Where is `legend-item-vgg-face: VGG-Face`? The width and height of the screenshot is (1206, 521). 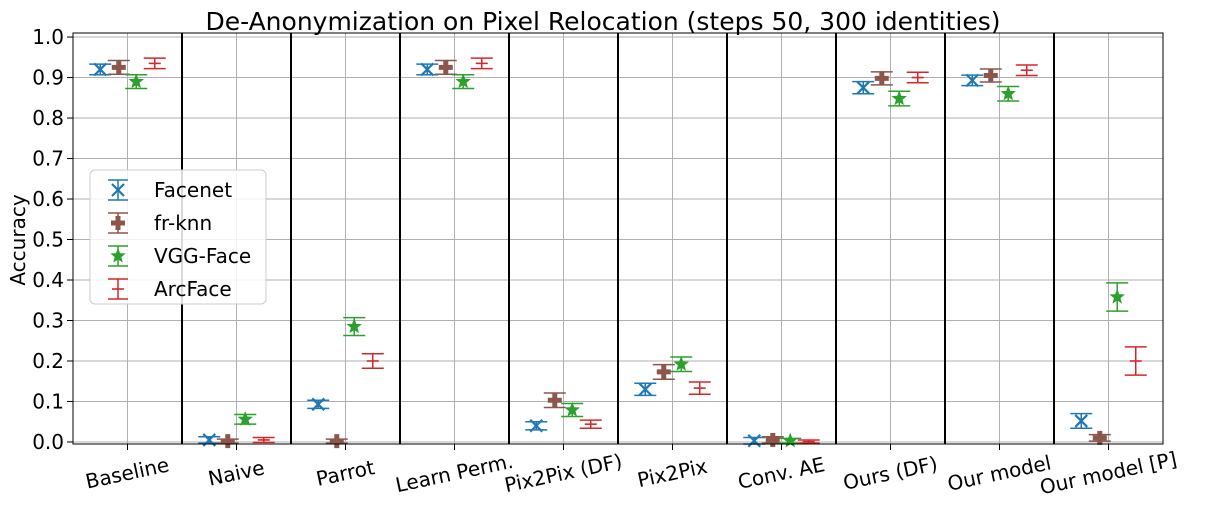 legend-item-vgg-face: VGG-Face is located at coordinates (179, 256).